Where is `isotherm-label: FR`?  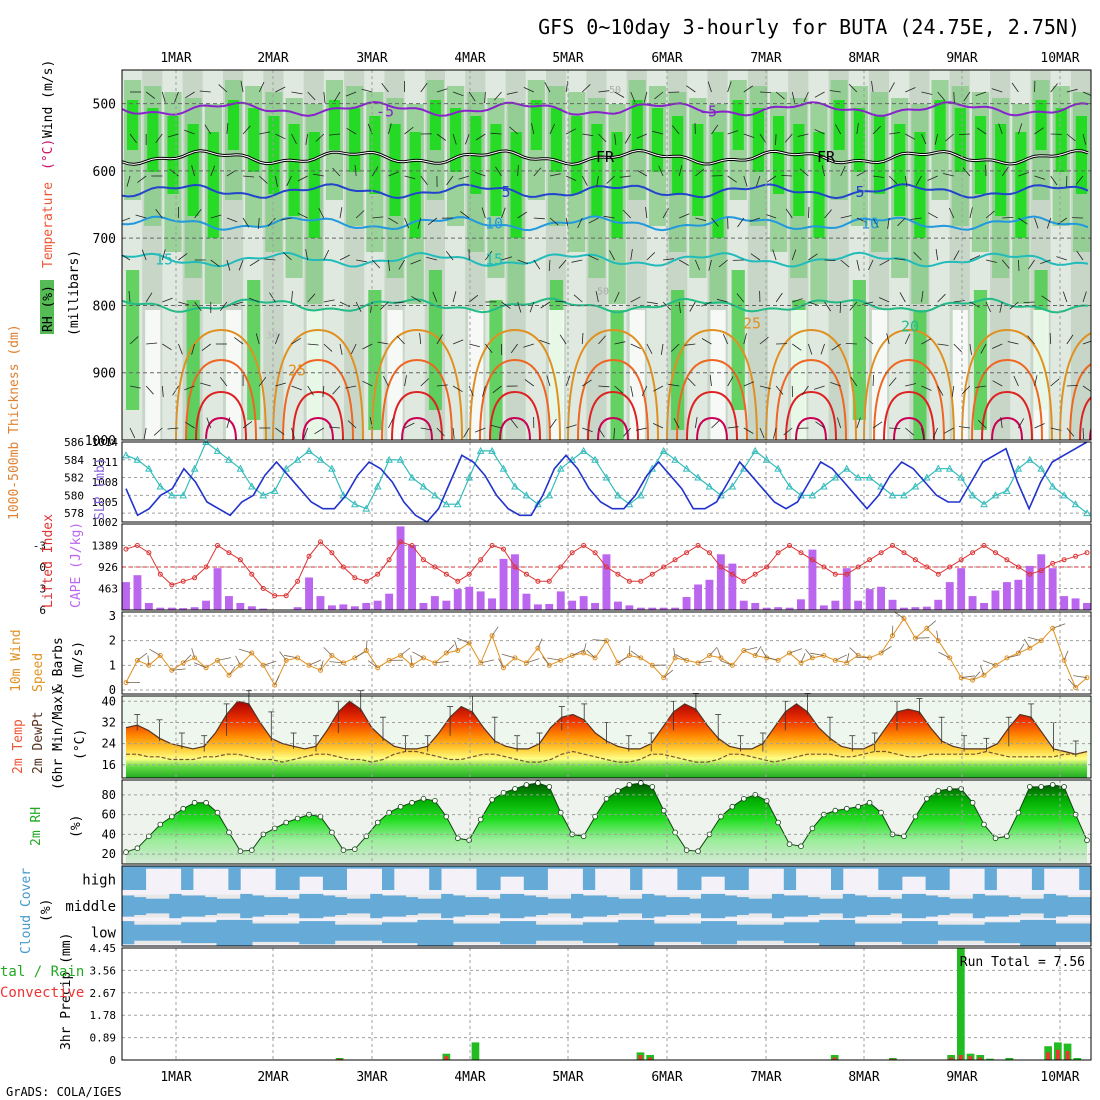 isotherm-label: FR is located at coordinates (826, 157).